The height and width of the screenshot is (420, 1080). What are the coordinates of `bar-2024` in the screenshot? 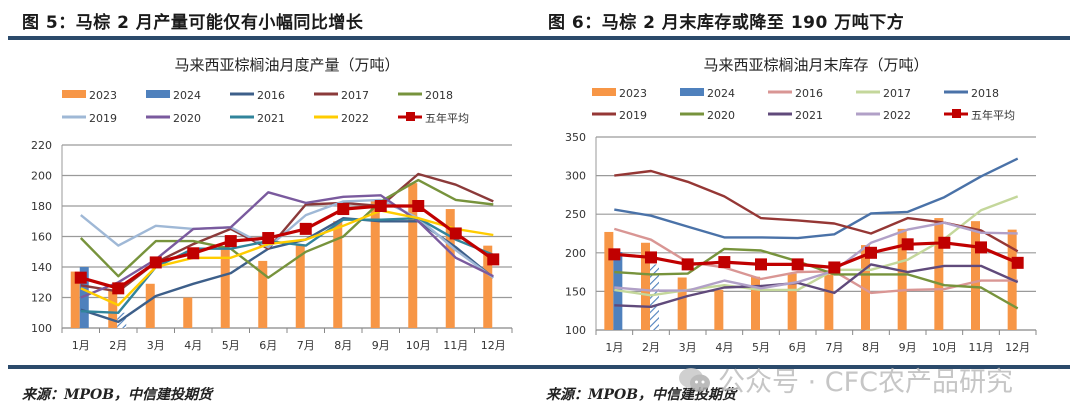 It's located at (654, 297).